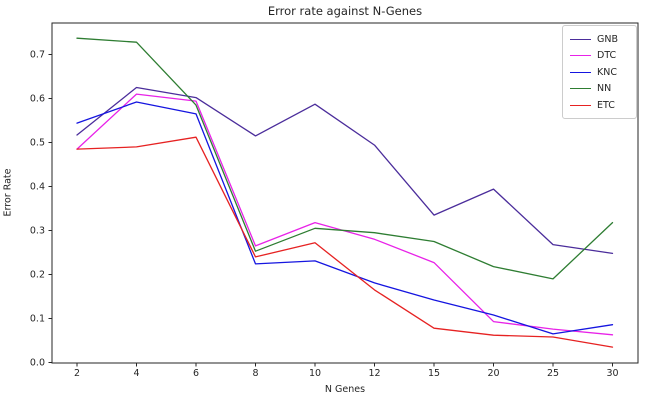 This screenshot has width=662, height=412. What do you see at coordinates (77, 373) in the screenshot?
I see `x-tick-label: 2` at bounding box center [77, 373].